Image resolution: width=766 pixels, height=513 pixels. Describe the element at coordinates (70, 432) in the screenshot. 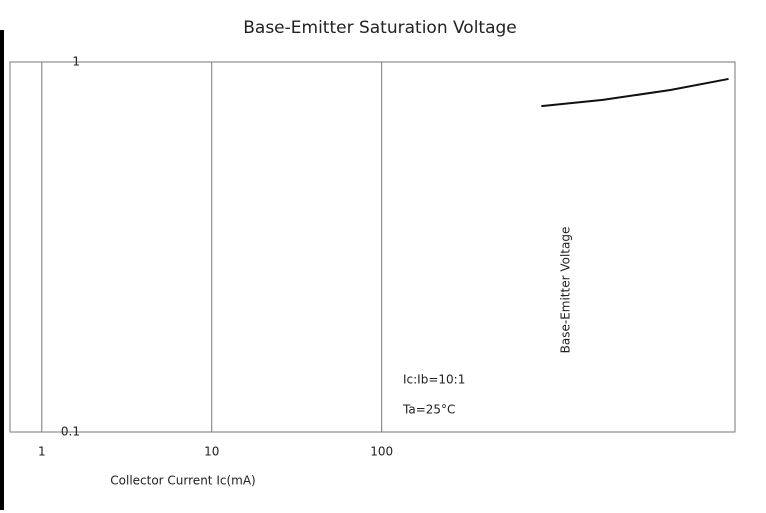

I see `y-tick-label: 0.1` at that location.